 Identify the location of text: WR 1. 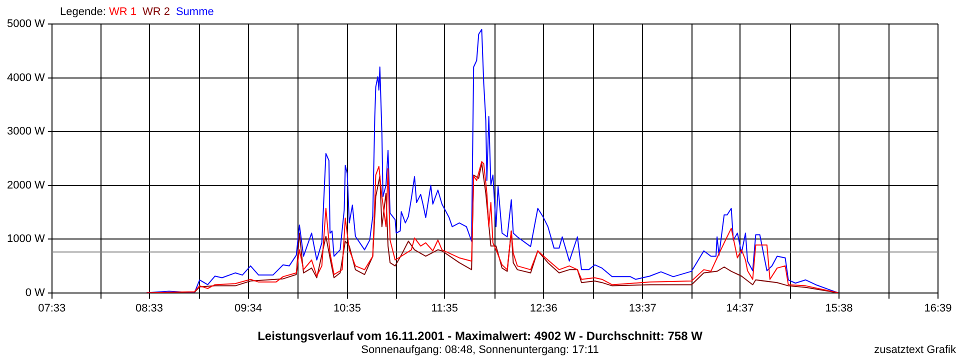
(122, 12).